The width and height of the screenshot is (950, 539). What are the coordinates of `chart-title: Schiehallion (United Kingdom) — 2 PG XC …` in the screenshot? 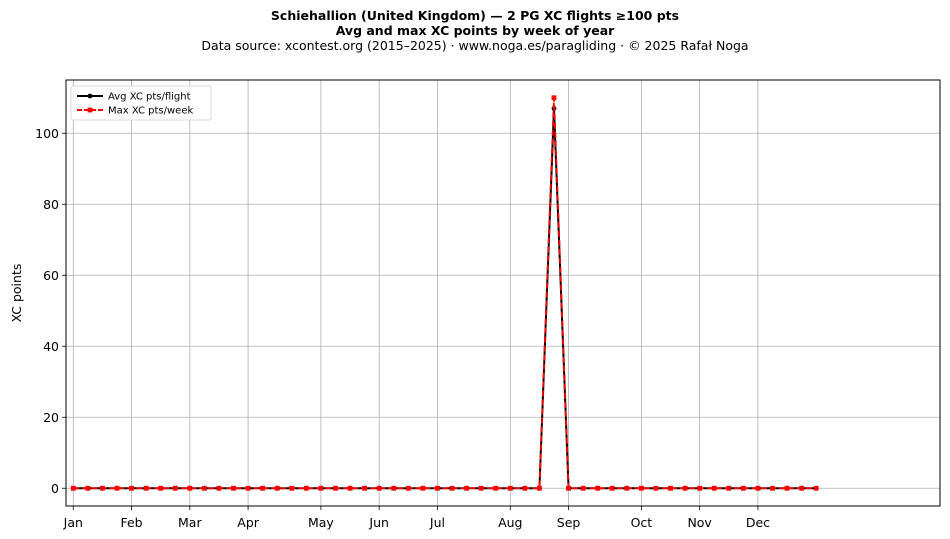 It's located at (475, 15).